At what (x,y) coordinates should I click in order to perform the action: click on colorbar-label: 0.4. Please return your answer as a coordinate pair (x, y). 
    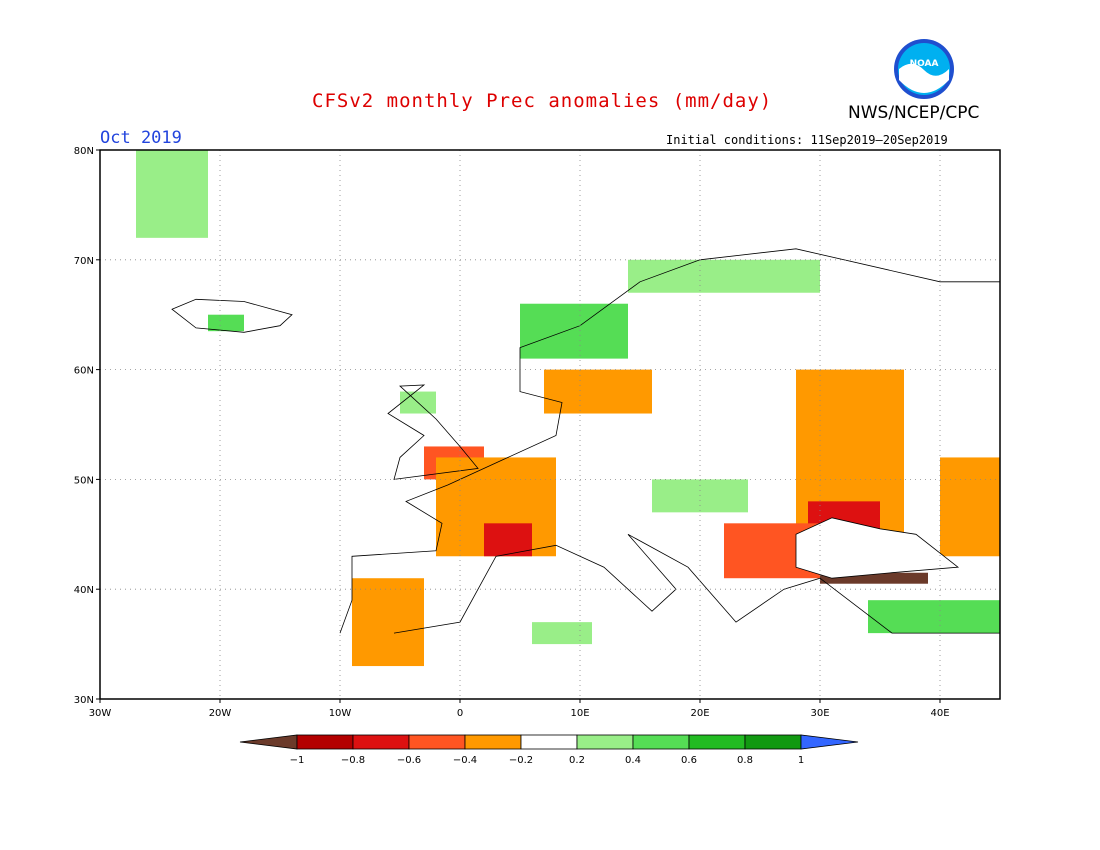
    Looking at the image, I should click on (633, 760).